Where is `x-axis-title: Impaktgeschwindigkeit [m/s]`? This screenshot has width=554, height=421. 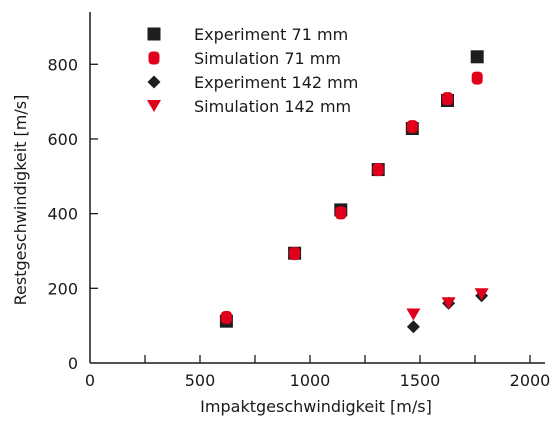
x-axis-title: Impaktgeschwindigkeit [m/s] is located at coordinates (316, 406).